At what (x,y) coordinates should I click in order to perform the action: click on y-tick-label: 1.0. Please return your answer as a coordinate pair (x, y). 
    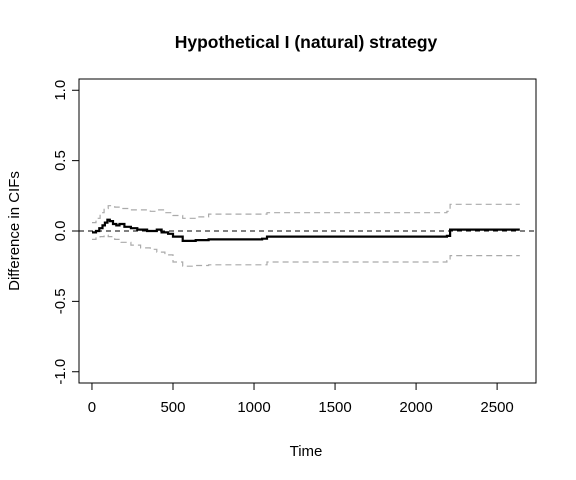
    Looking at the image, I should click on (60, 90).